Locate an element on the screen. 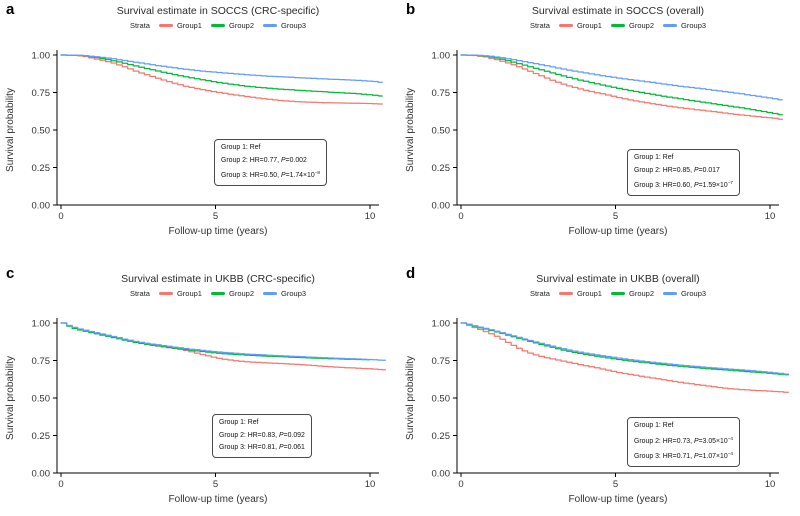 The height and width of the screenshot is (516, 800). p-value: =1.74×10 is located at coordinates (300, 176).